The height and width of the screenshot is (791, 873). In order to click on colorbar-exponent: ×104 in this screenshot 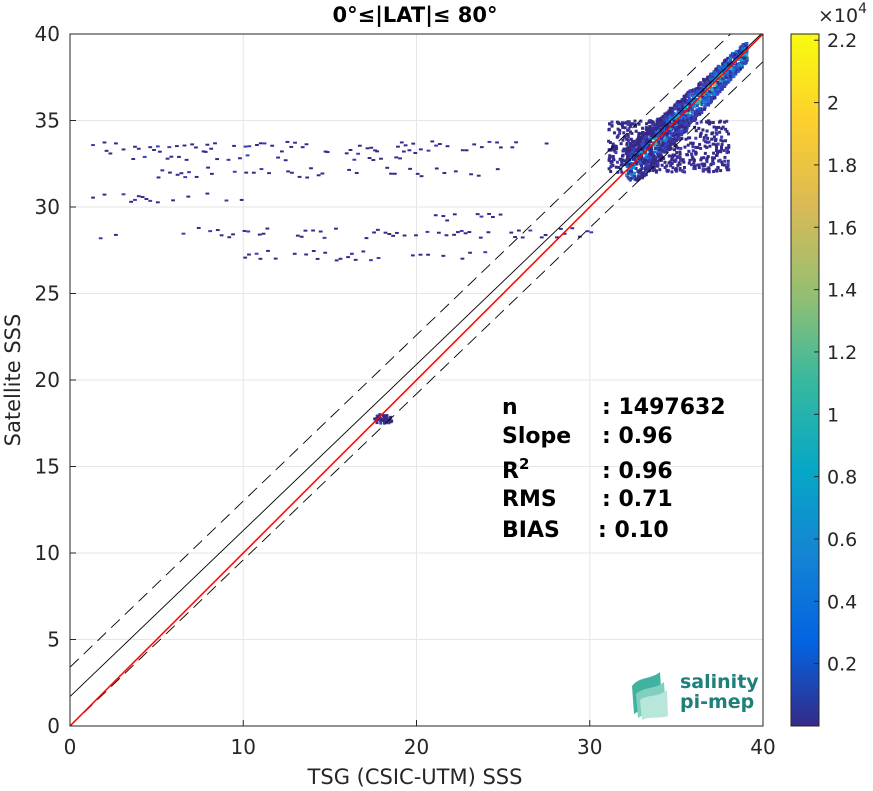, I will do `click(842, 14)`.